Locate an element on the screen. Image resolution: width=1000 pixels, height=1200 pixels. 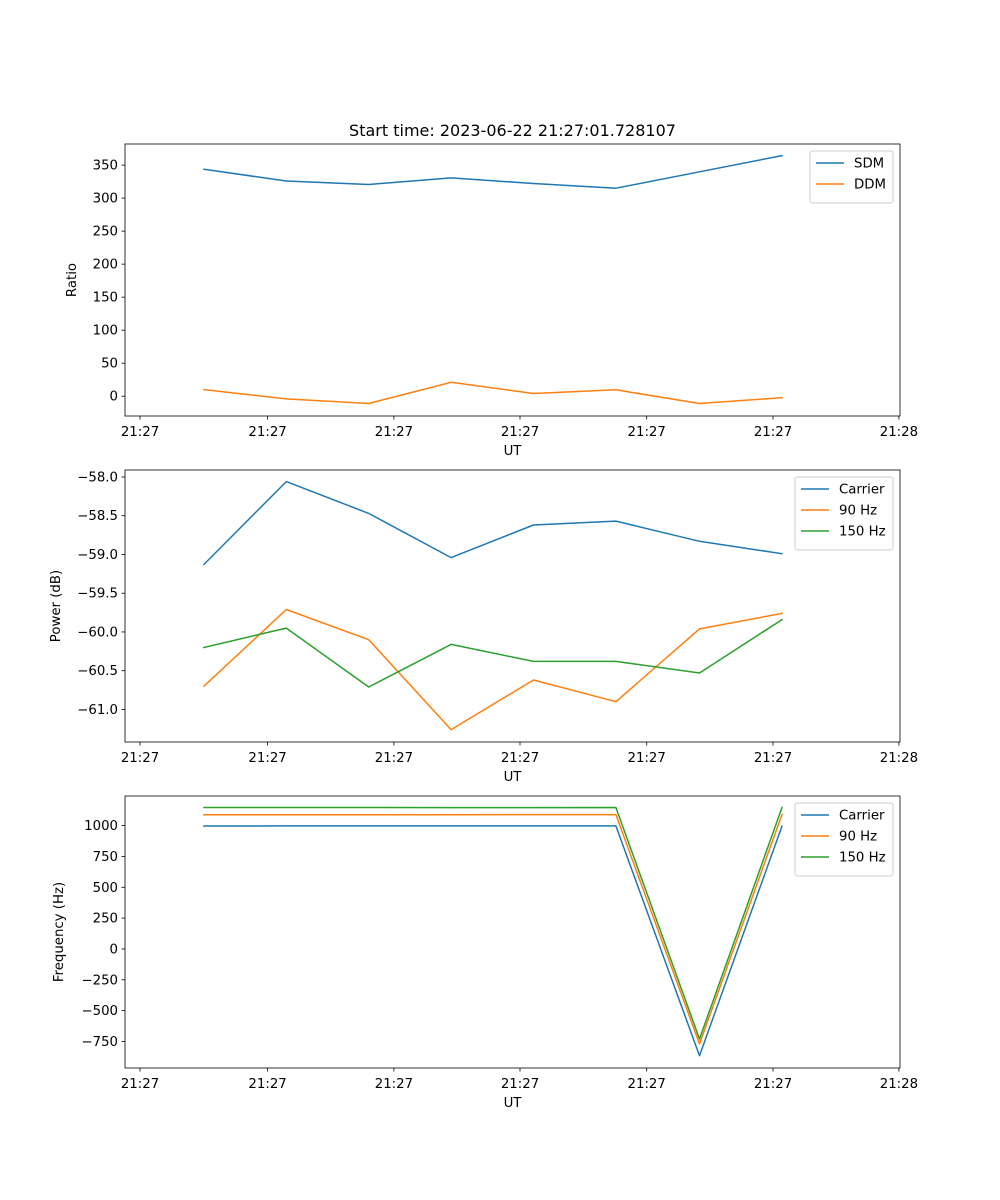
y-tick-label: −58.5 is located at coordinates (97, 516).